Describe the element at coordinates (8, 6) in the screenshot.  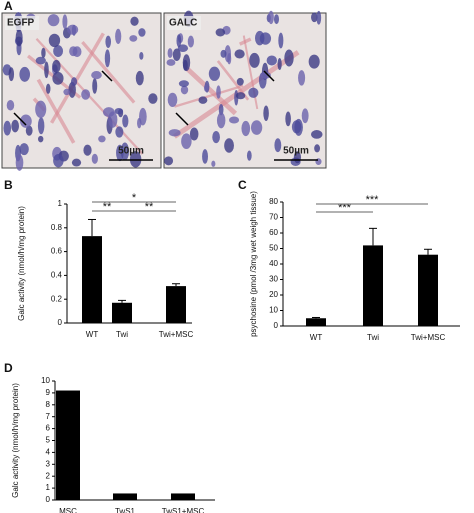
I see `panel-label: A` at that location.